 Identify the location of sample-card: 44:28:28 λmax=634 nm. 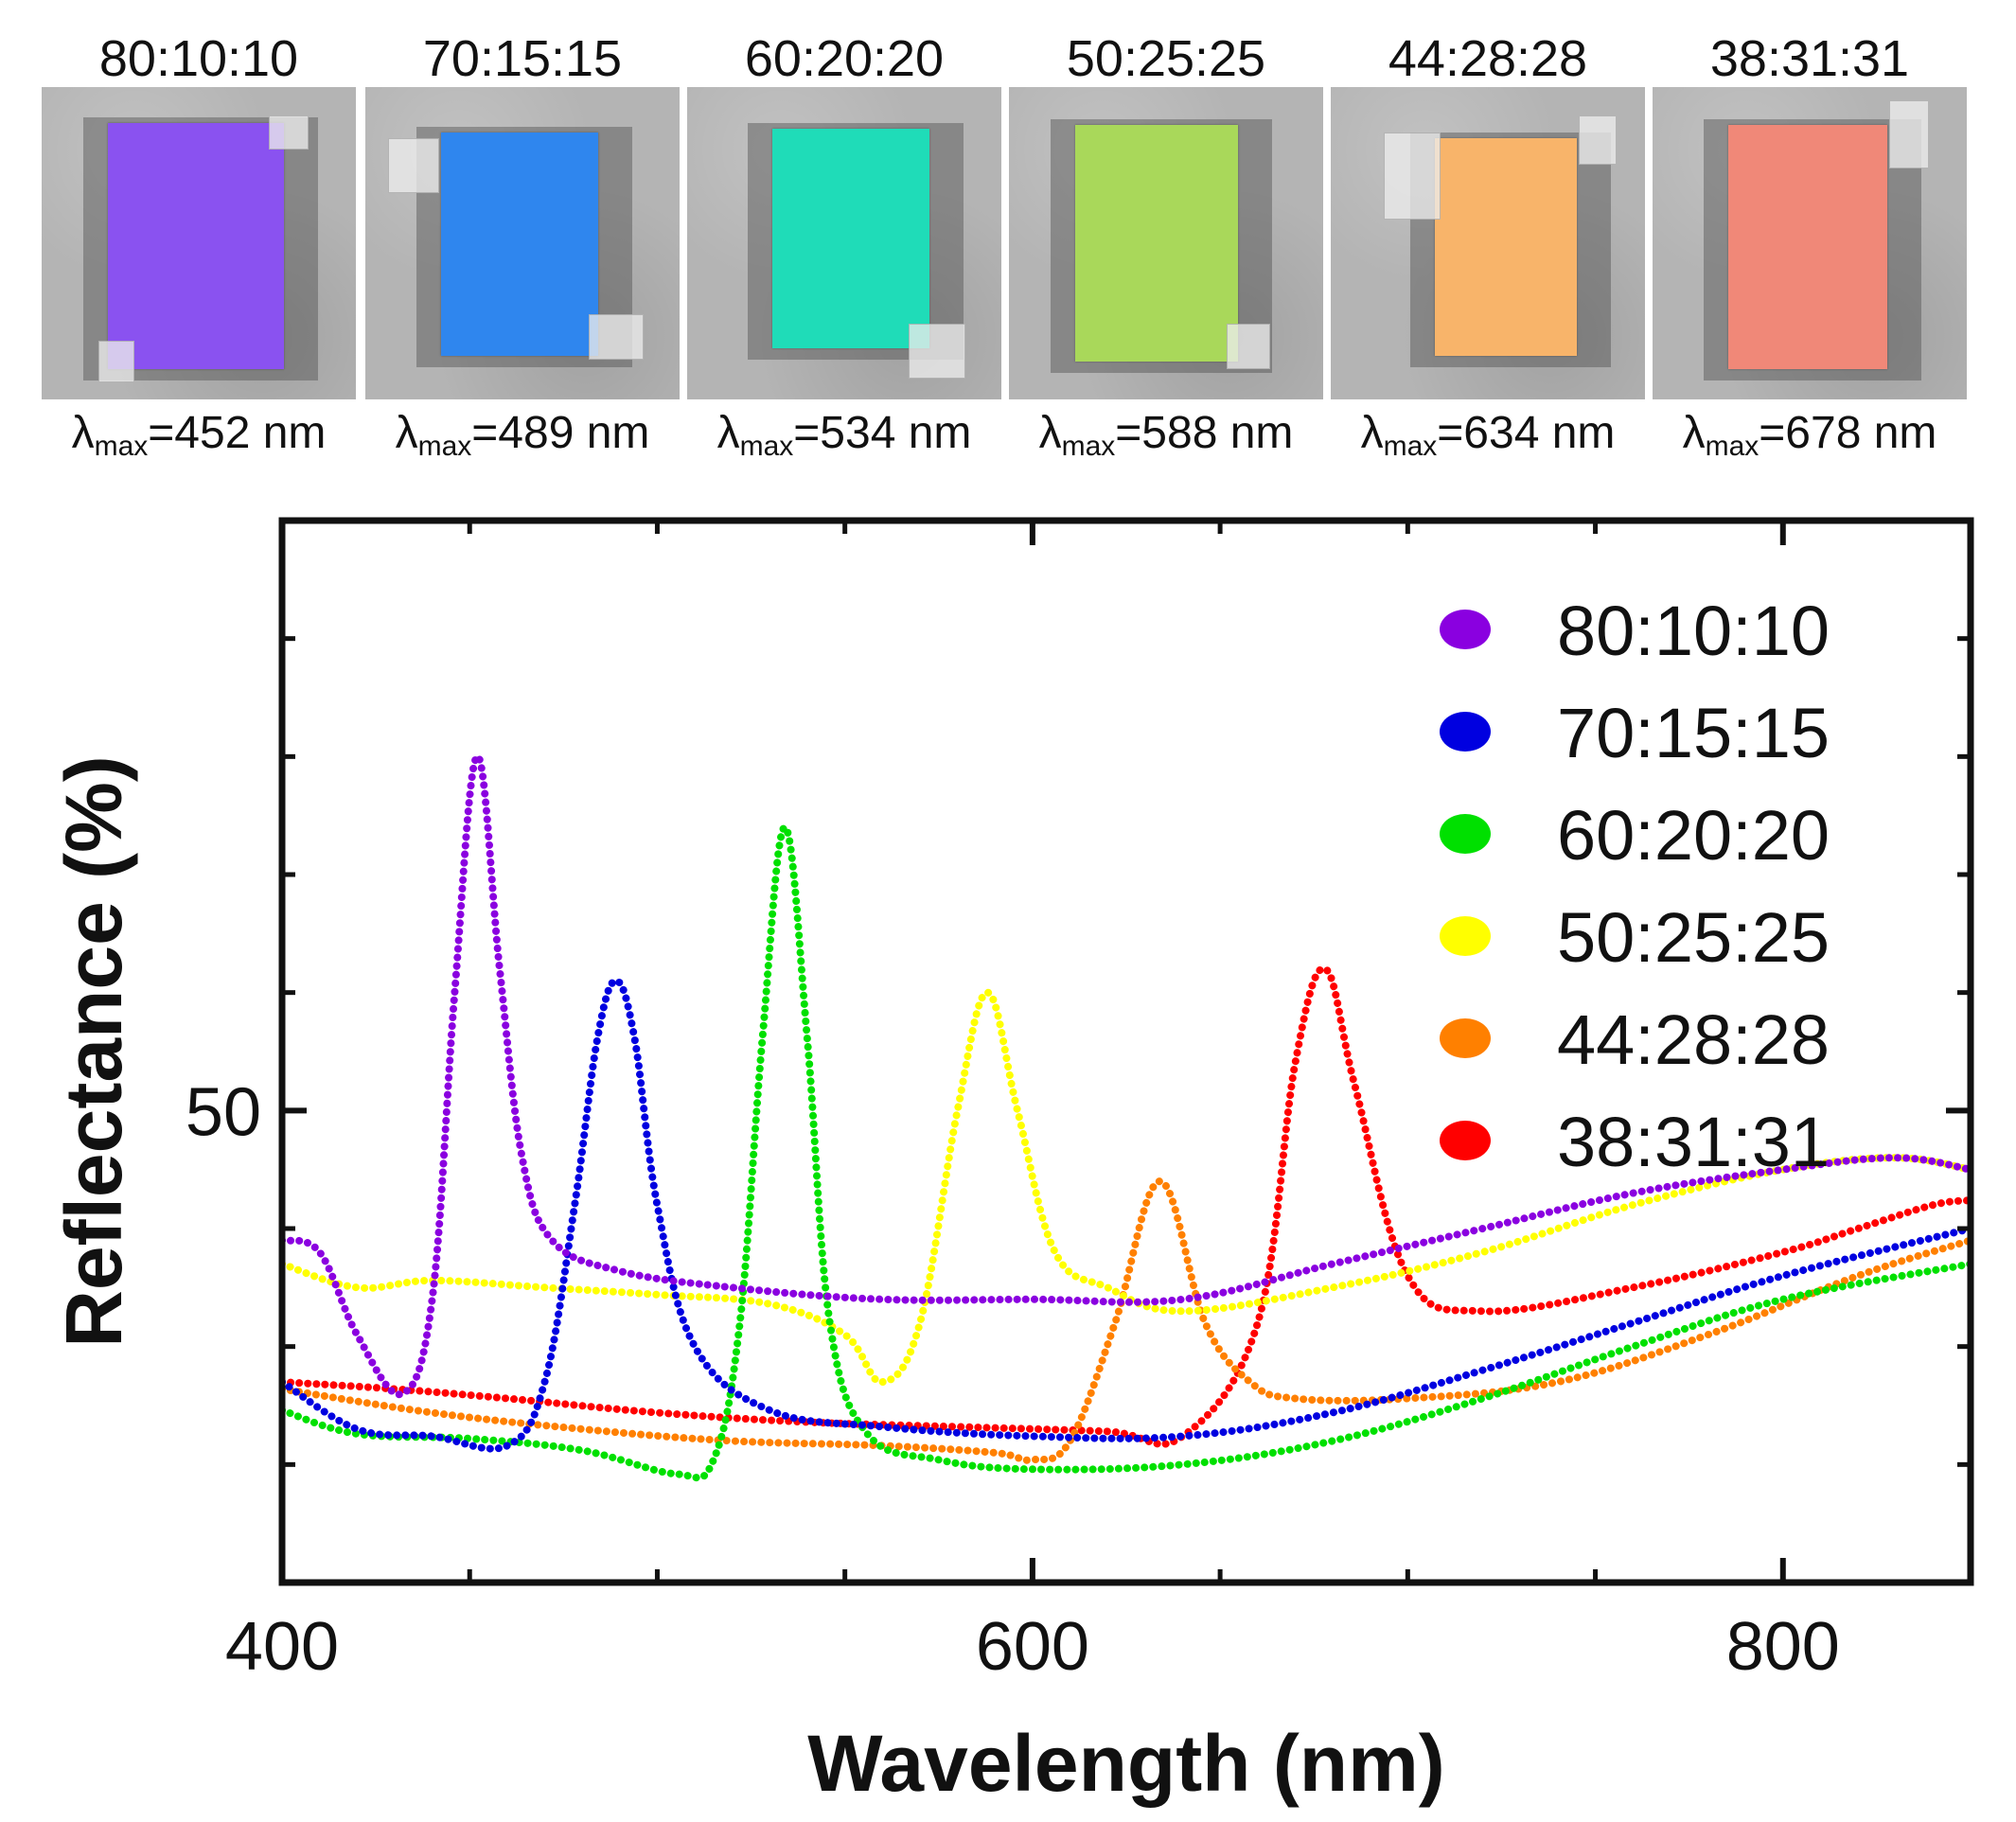
(1488, 236).